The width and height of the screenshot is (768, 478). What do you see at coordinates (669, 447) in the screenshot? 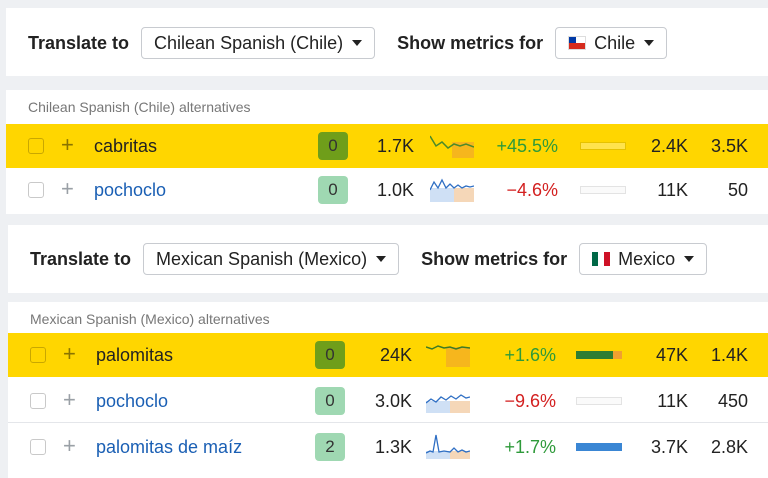
I see `traffic: 3.7K` at bounding box center [669, 447].